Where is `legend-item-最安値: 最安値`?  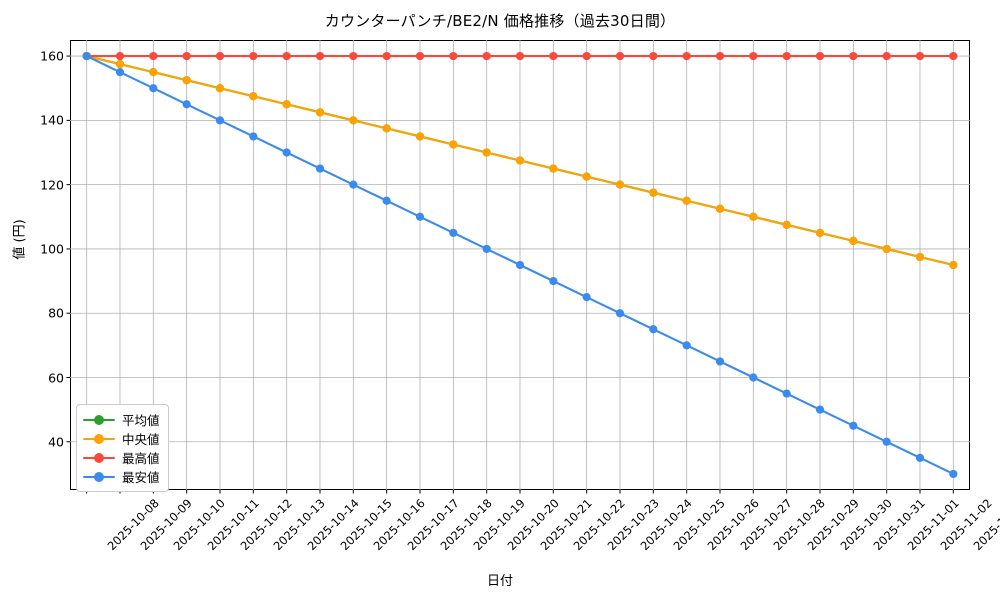 legend-item-最安値: 最安値 is located at coordinates (121, 476).